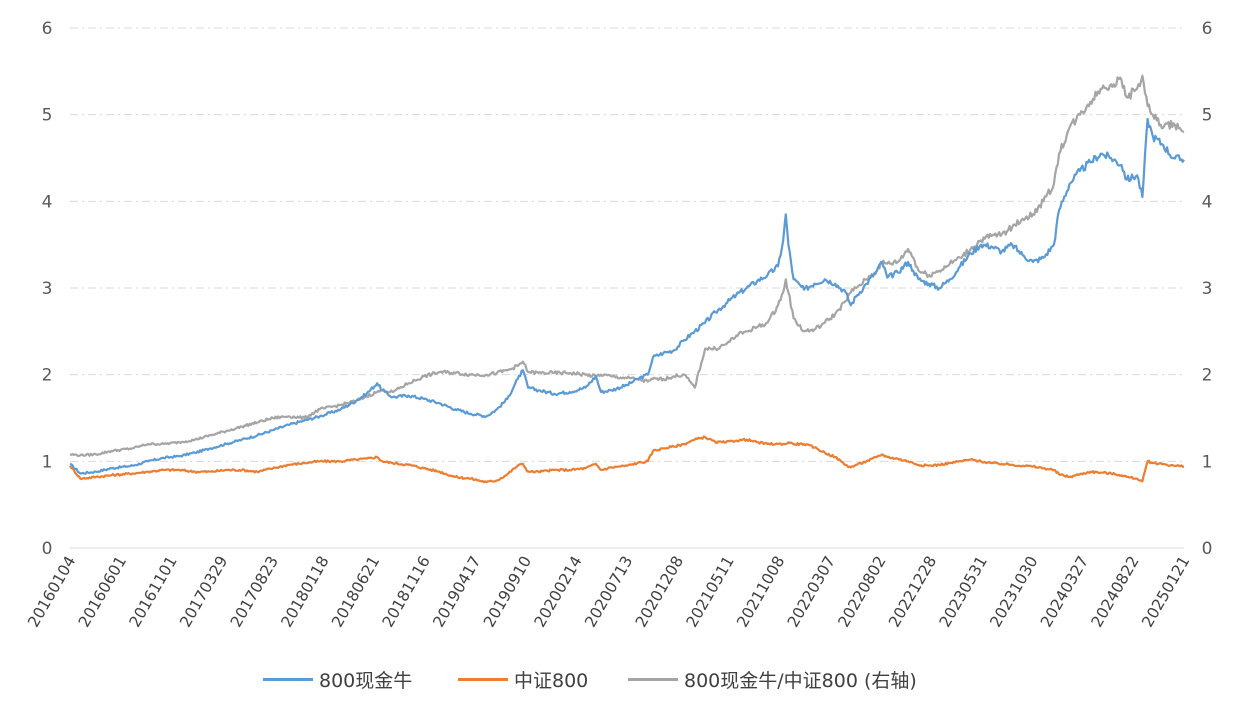 Image resolution: width=1233 pixels, height=702 pixels. Describe the element at coordinates (1165, 591) in the screenshot. I see `x-tick-label: 20250121` at that location.